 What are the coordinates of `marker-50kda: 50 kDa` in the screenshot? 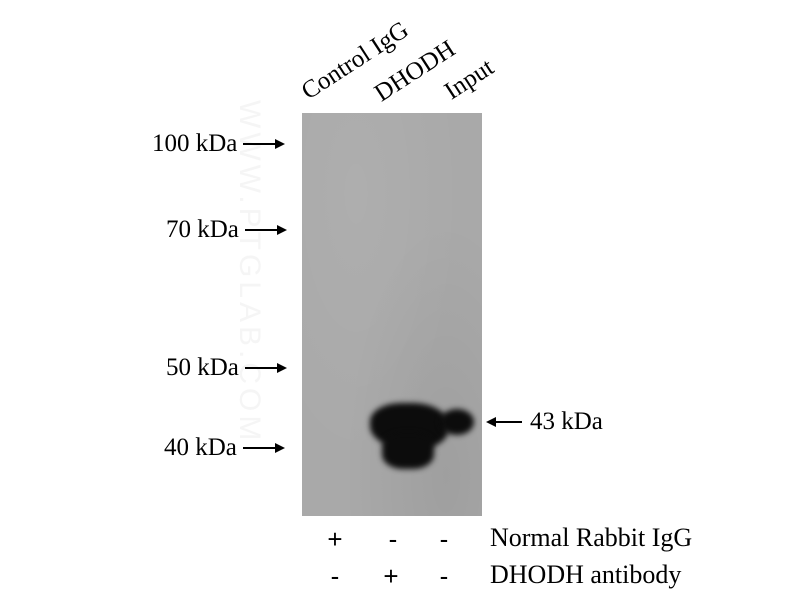 It's located at (226, 368).